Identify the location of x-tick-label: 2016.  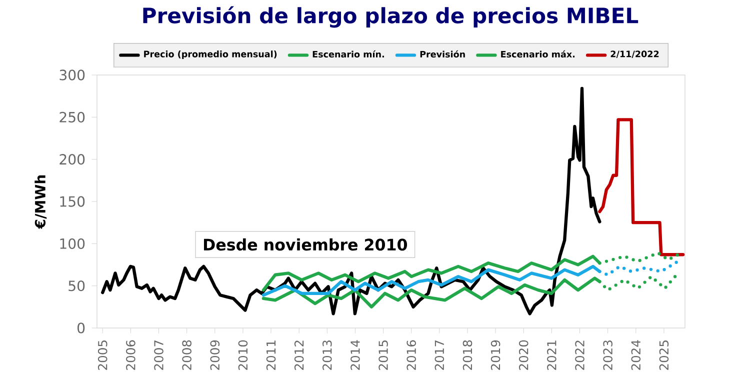
(411, 355).